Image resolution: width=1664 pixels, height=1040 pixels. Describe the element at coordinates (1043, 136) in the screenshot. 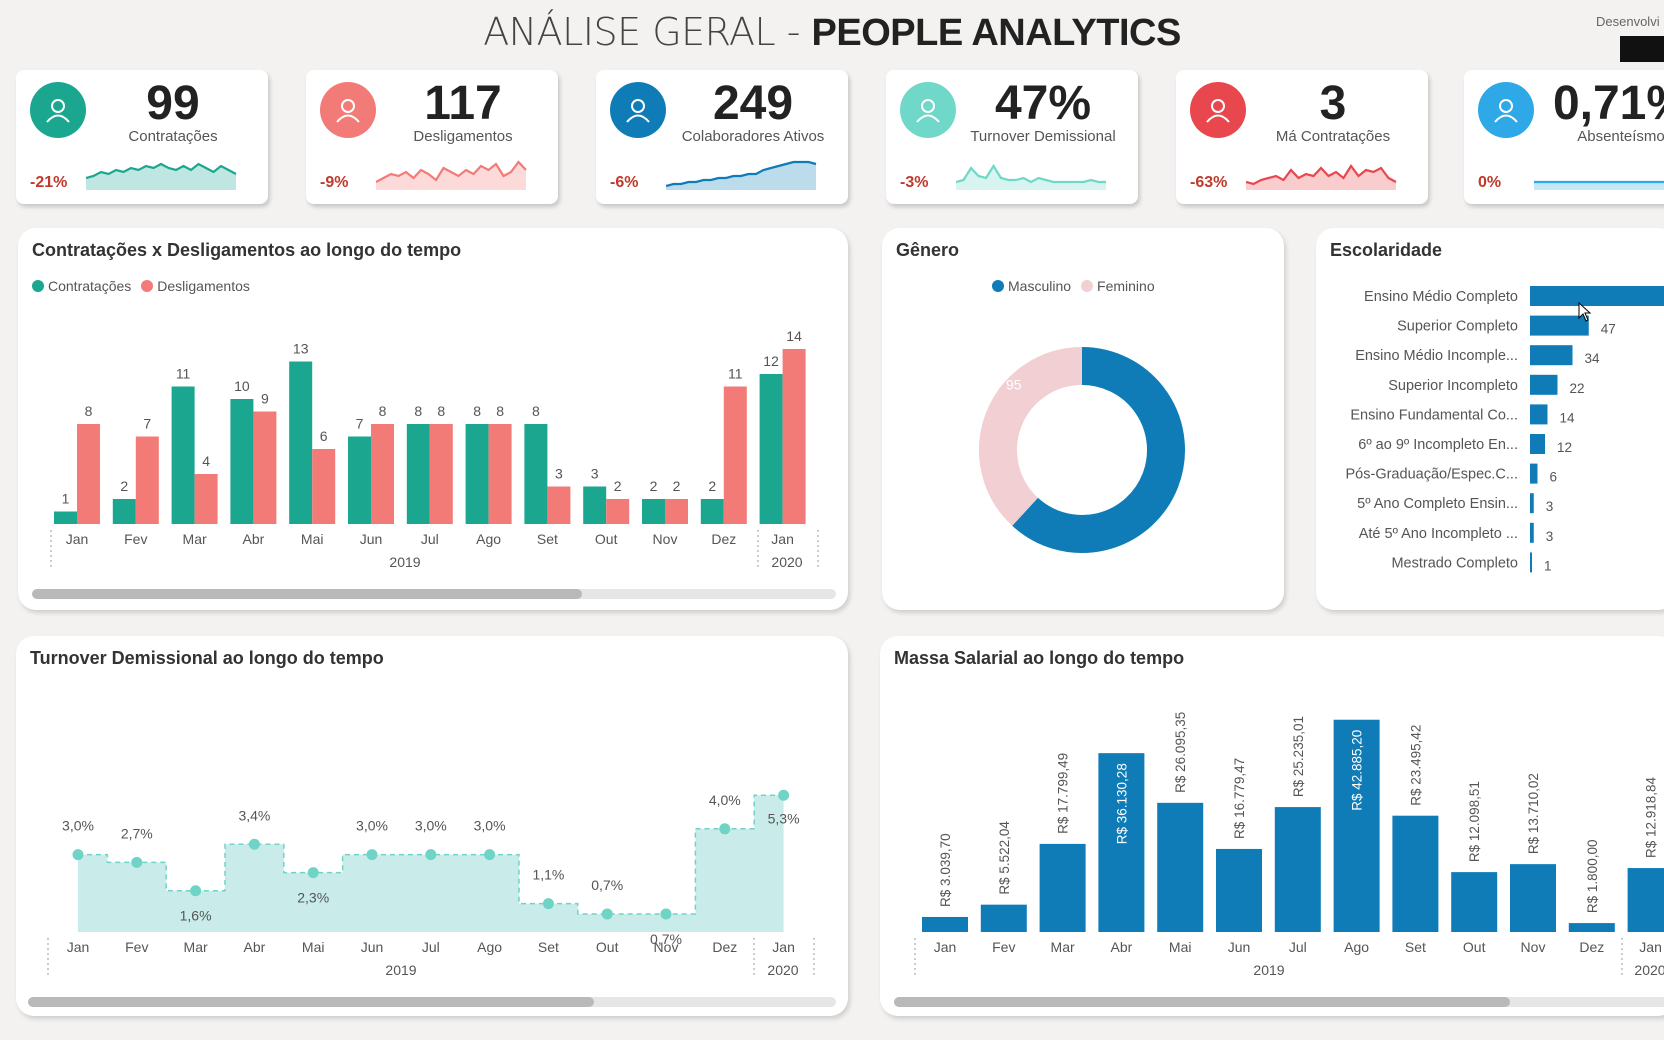

I see `kpi-label: Turnover Demissional` at that location.